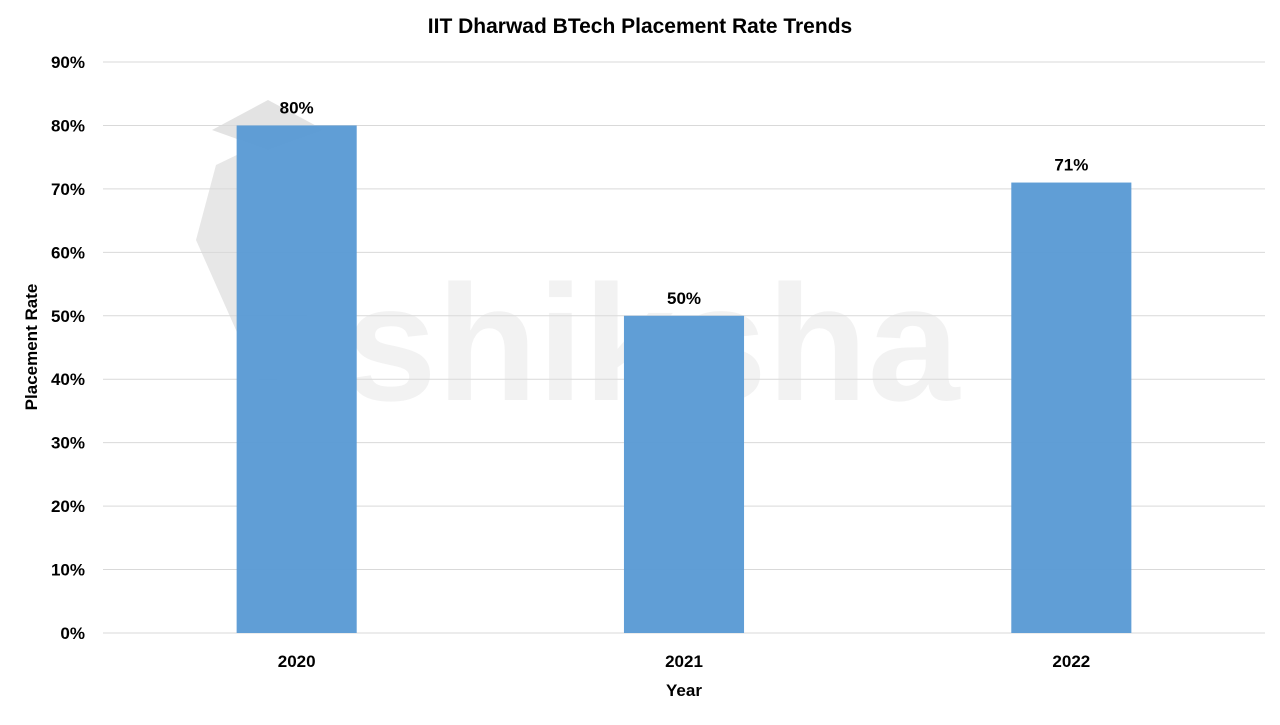 This screenshot has width=1280, height=725. Describe the element at coordinates (297, 107) in the screenshot. I see `data-label: 80%` at that location.